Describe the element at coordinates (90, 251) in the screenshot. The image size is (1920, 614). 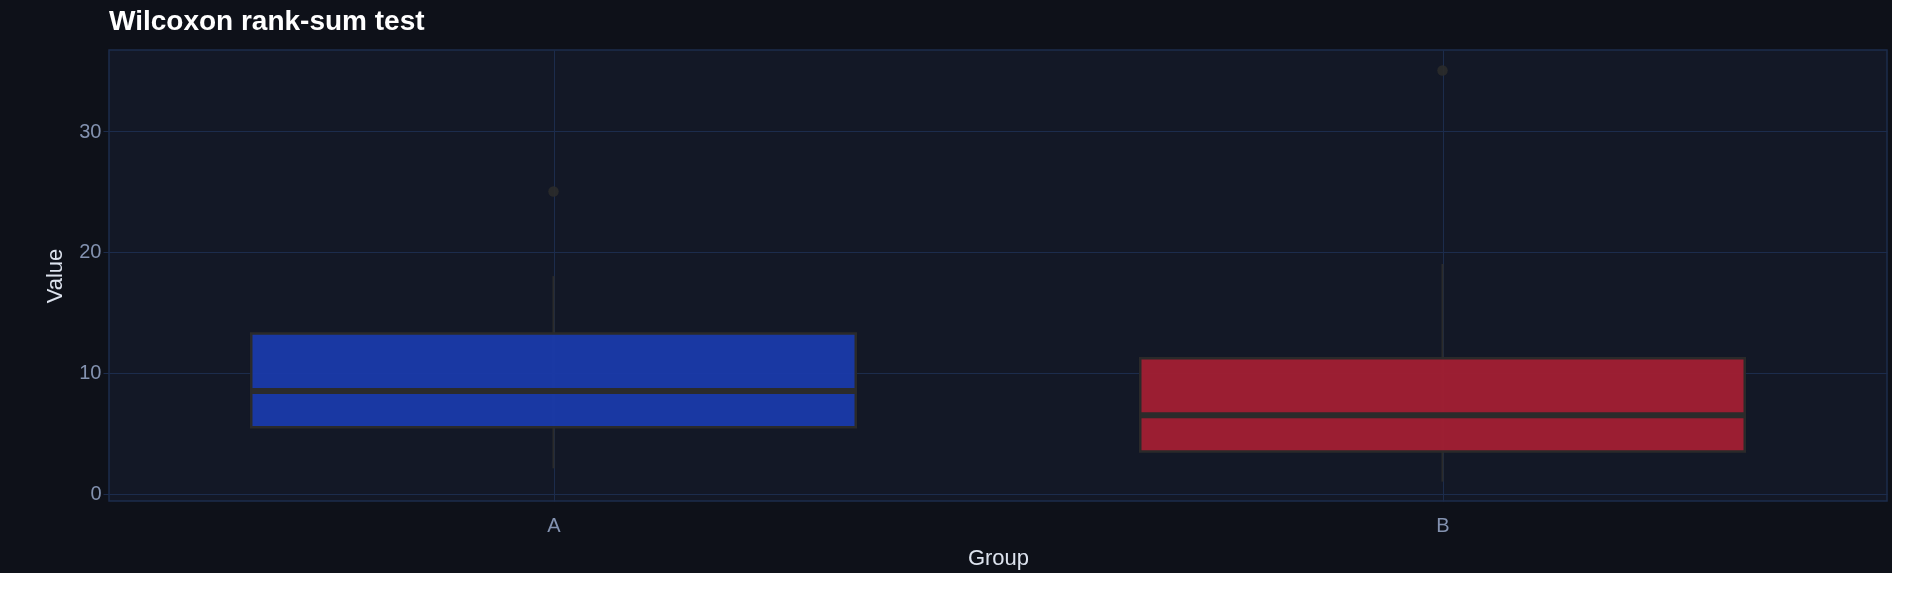
I see `y-tick-label: 20` at that location.